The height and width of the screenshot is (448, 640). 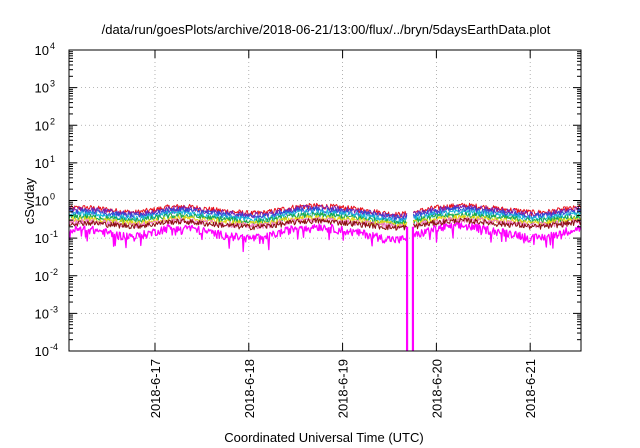 I want to click on y-tick-exponent: 3, so click(x=52, y=84).